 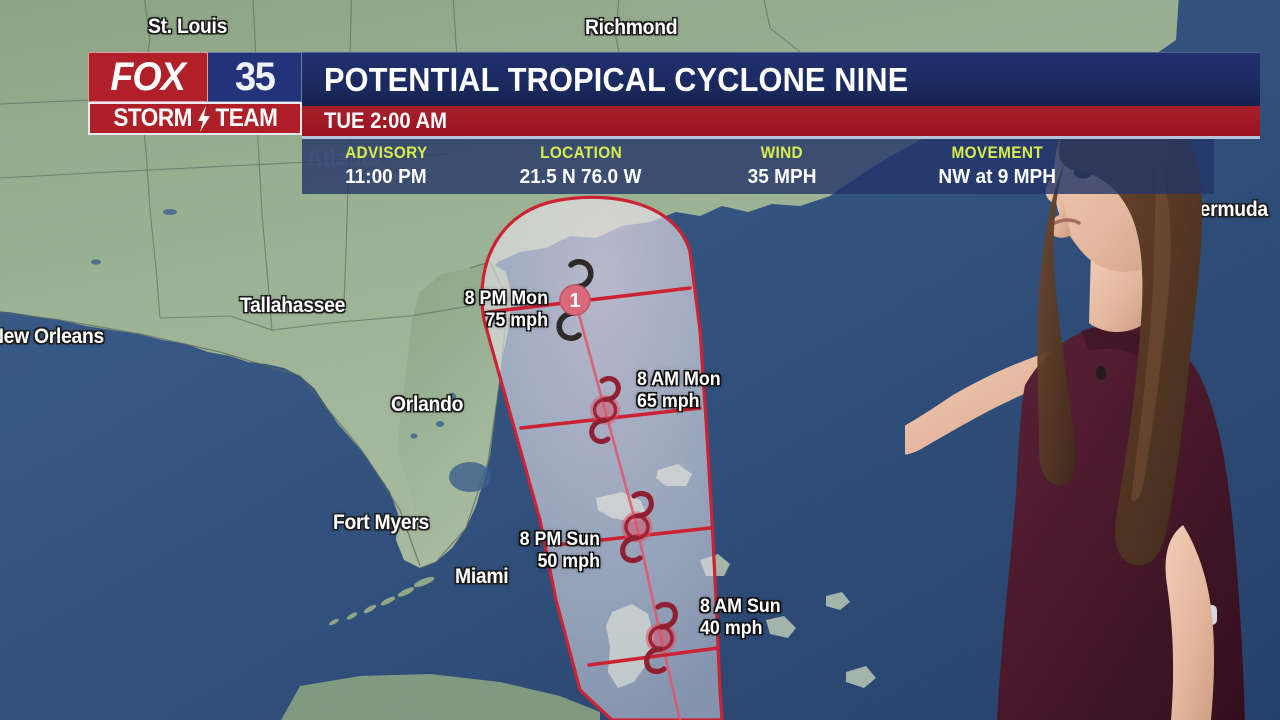 I want to click on lower-arm, so click(x=1189, y=622).